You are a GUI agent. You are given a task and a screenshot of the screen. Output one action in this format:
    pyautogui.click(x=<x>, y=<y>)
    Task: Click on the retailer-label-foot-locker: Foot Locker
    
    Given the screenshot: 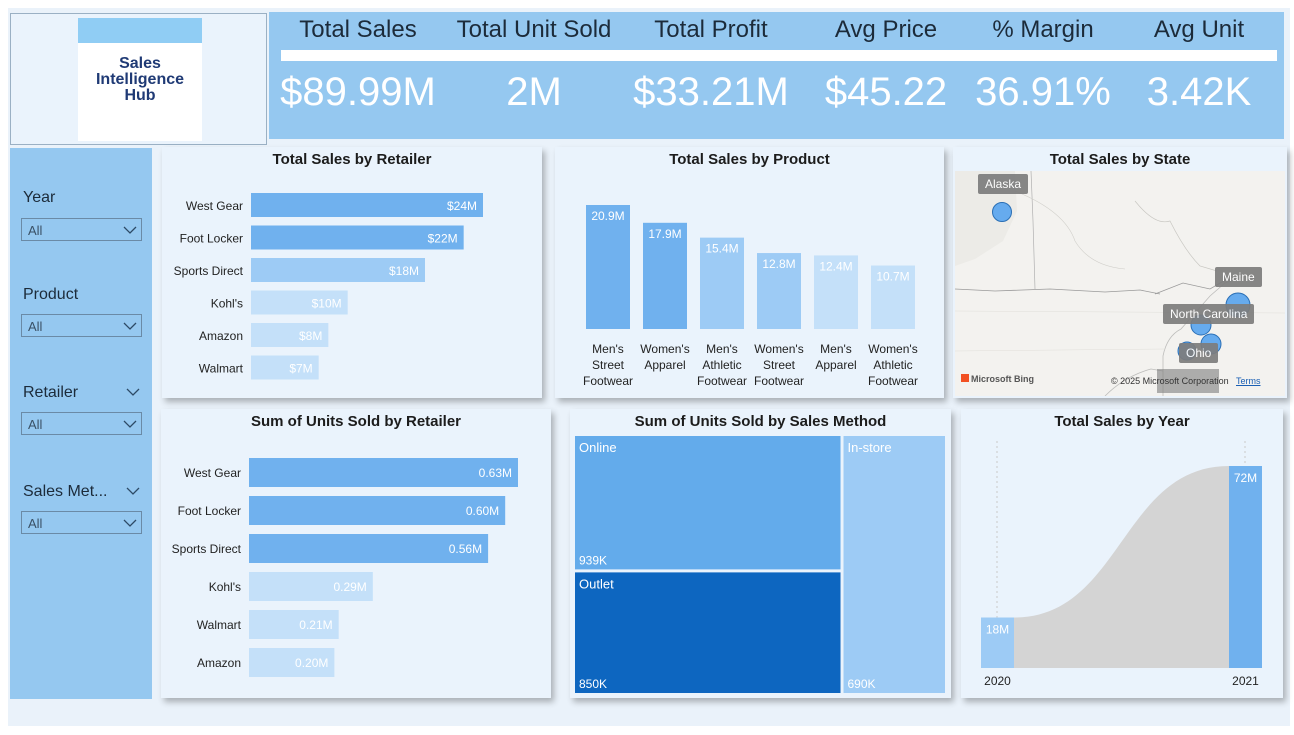 What is the action you would take?
    pyautogui.click(x=211, y=239)
    